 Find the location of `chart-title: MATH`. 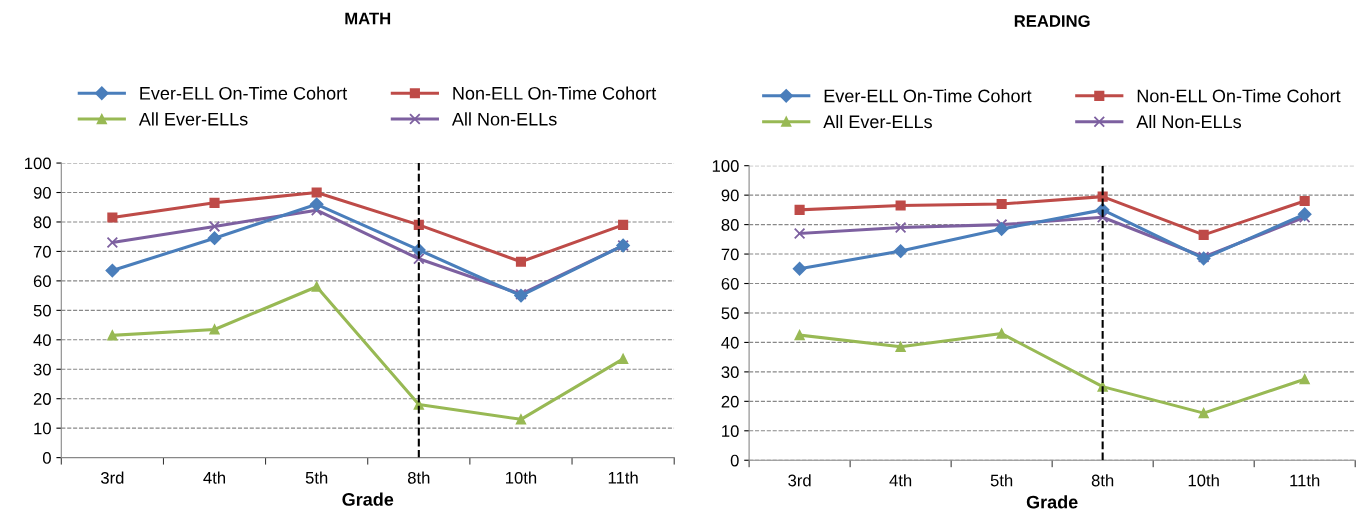

chart-title: MATH is located at coordinates (368, 18).